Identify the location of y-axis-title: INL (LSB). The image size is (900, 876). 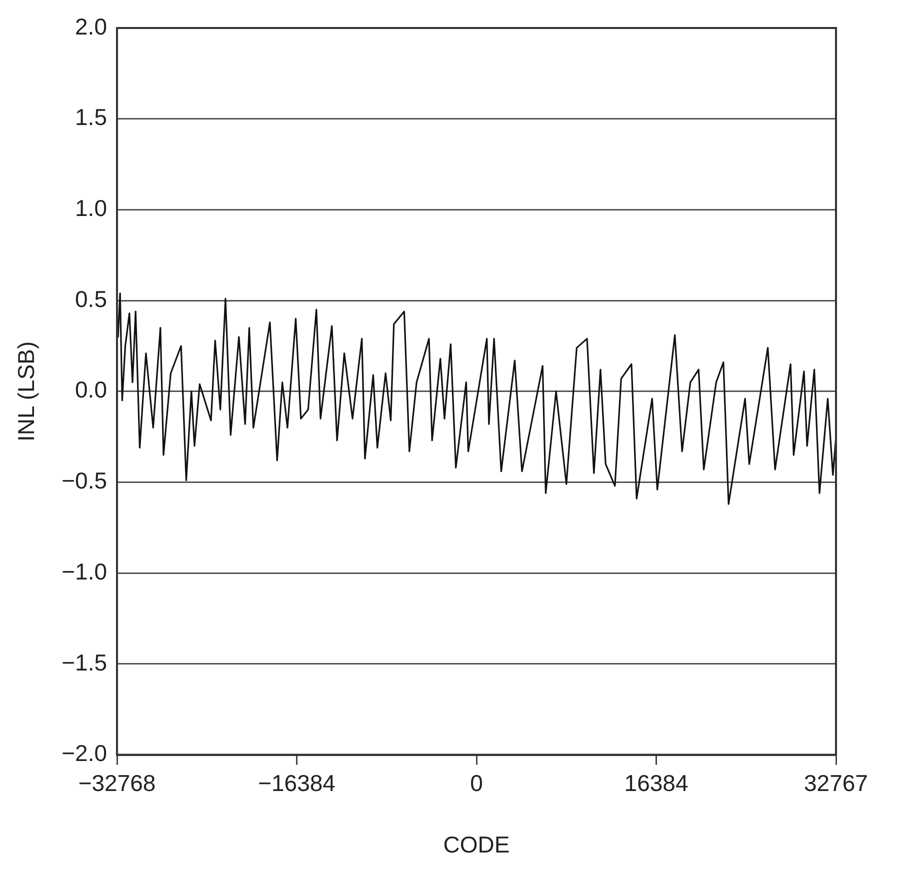
(26, 391).